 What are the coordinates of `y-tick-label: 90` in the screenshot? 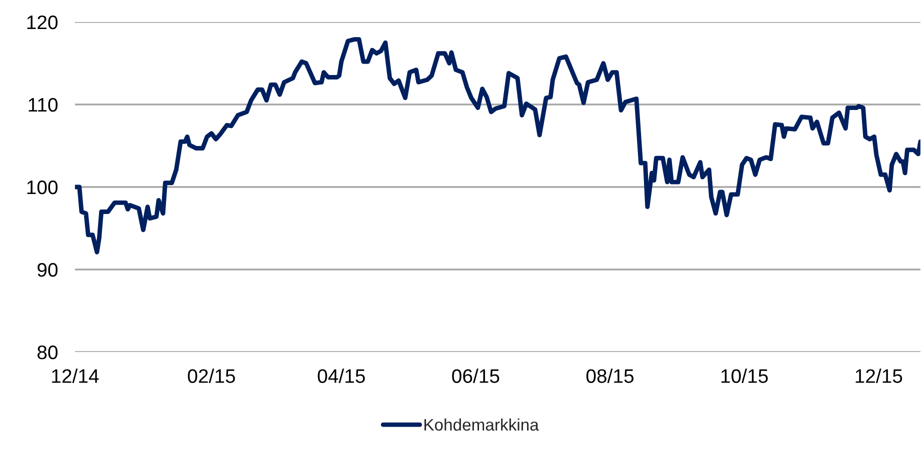 It's located at (48, 269).